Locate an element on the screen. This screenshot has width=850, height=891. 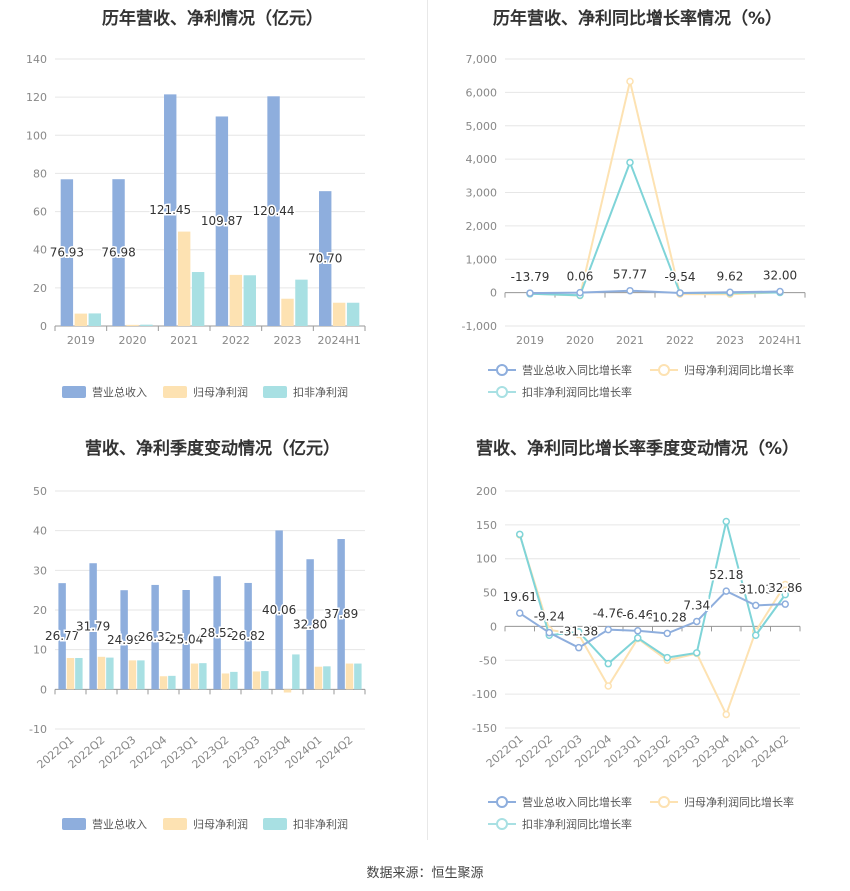
point-value-label: -13.79 is located at coordinates (530, 277).